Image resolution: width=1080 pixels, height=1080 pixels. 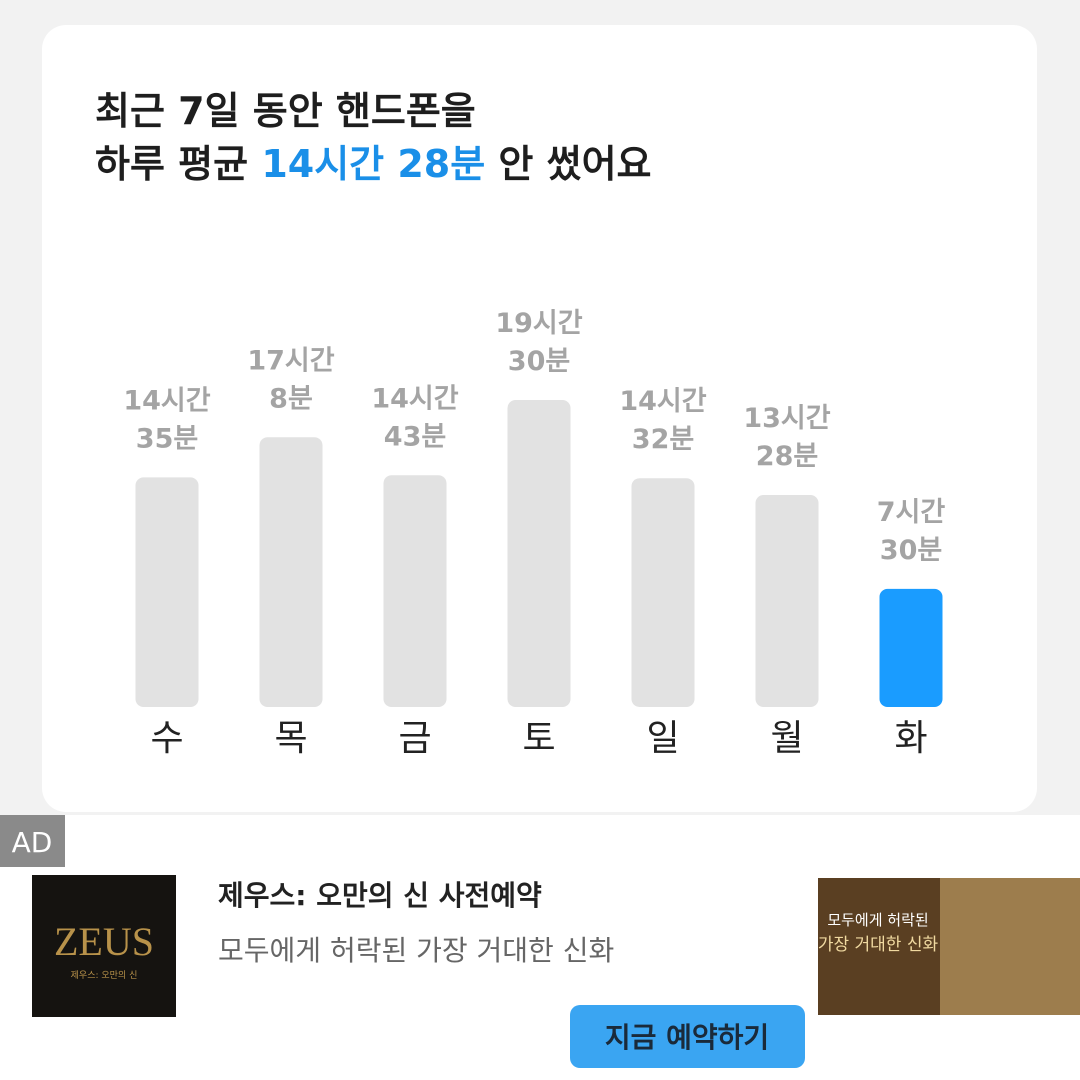 I want to click on ad-logo-text: ZEUS, so click(x=104, y=941).